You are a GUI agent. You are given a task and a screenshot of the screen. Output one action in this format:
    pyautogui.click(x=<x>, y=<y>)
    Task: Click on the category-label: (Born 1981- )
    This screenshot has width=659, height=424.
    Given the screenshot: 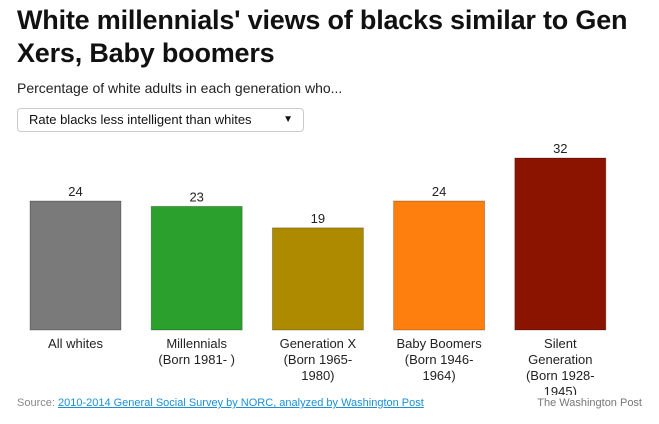 What is the action you would take?
    pyautogui.click(x=196, y=359)
    